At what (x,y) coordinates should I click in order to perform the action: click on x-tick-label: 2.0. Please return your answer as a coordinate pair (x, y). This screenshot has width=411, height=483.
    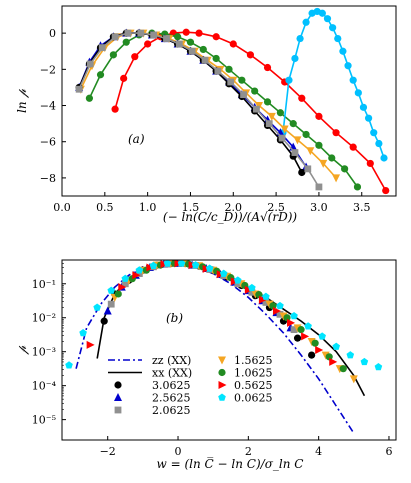
    Looking at the image, I should click on (234, 207).